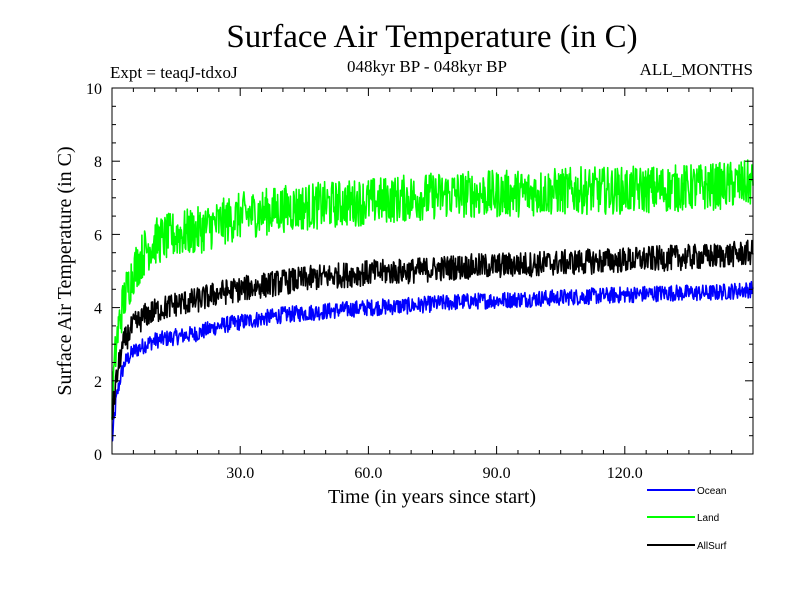  What do you see at coordinates (711, 491) in the screenshot?
I see `legend-label-ocean: Ocean` at bounding box center [711, 491].